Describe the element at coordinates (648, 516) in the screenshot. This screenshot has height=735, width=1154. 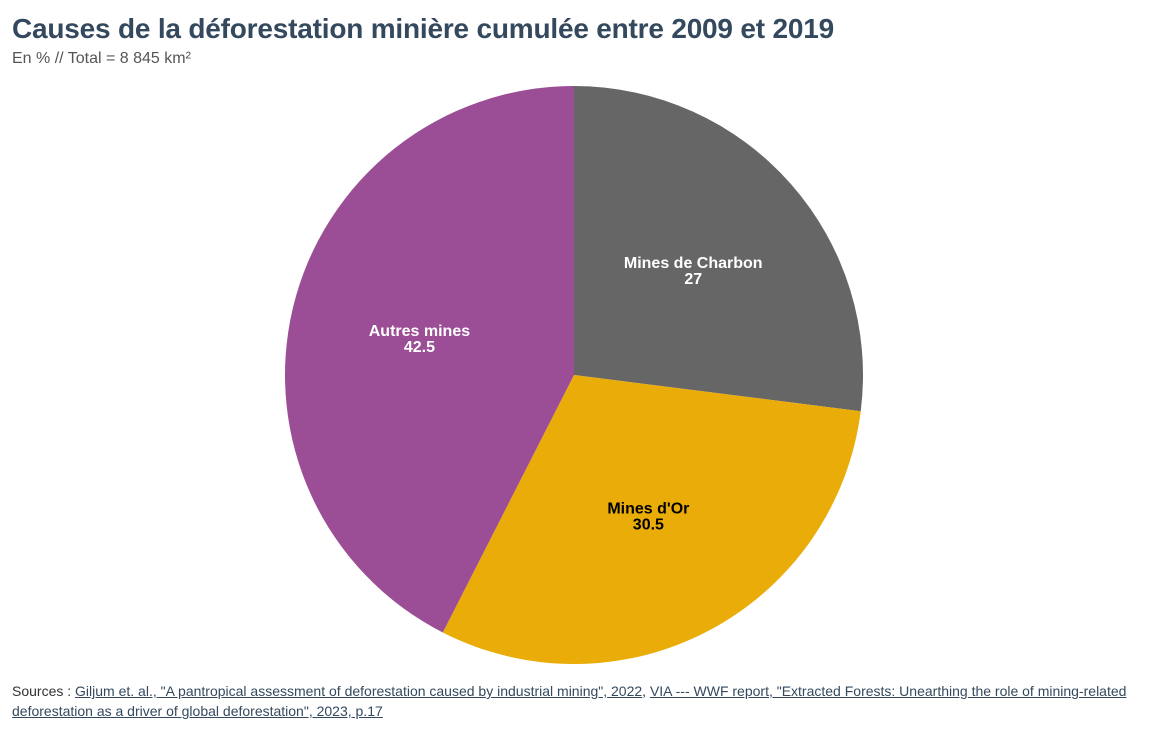
I see `pie-label-mines-d-or: Mines d'Or 30.5` at that location.